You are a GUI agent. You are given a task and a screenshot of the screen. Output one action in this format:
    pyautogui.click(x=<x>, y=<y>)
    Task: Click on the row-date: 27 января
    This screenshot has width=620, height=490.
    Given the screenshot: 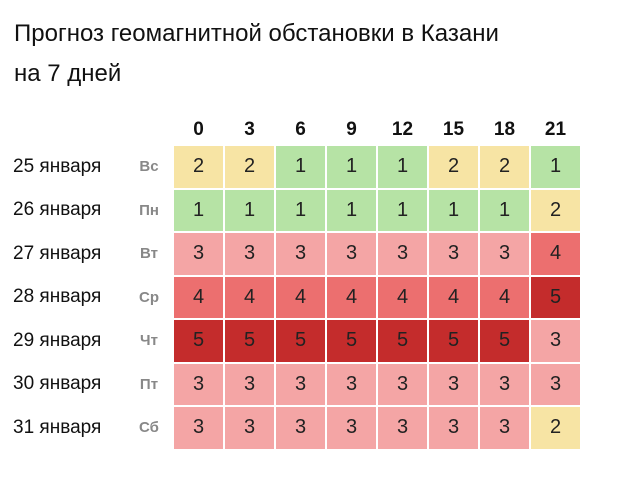 What is the action you would take?
    pyautogui.click(x=57, y=253)
    